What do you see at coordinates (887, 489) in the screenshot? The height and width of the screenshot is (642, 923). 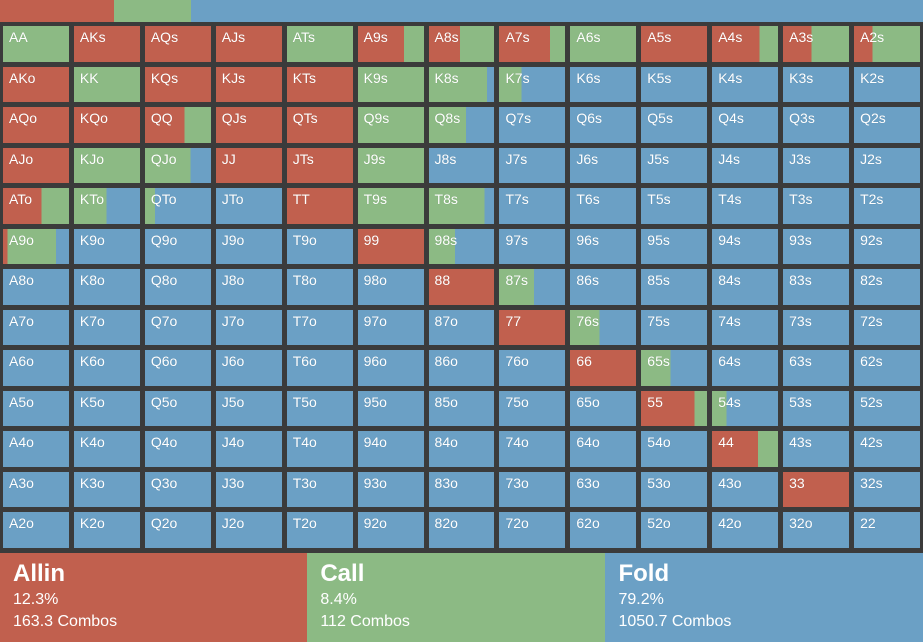 I see `hand-cell-32s: 32s` at bounding box center [887, 489].